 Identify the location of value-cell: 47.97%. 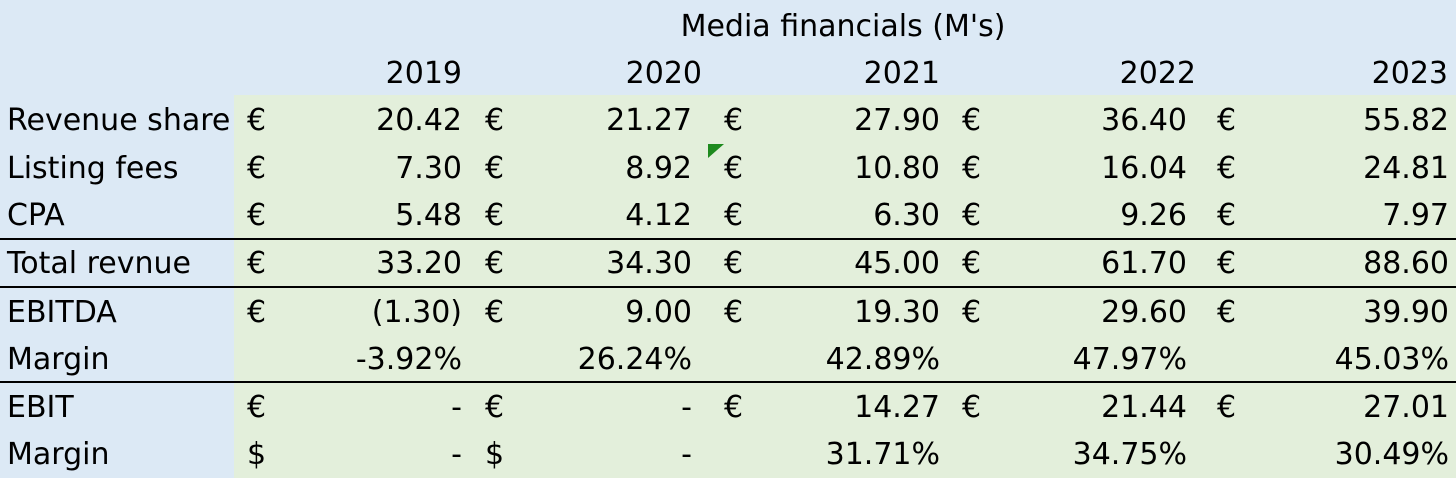
(1129, 359).